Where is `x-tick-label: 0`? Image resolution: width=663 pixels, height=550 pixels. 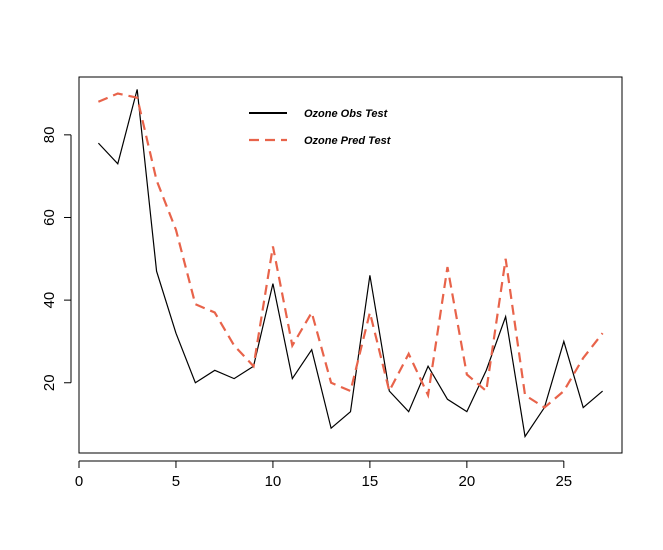
x-tick-label: 0 is located at coordinates (79, 481).